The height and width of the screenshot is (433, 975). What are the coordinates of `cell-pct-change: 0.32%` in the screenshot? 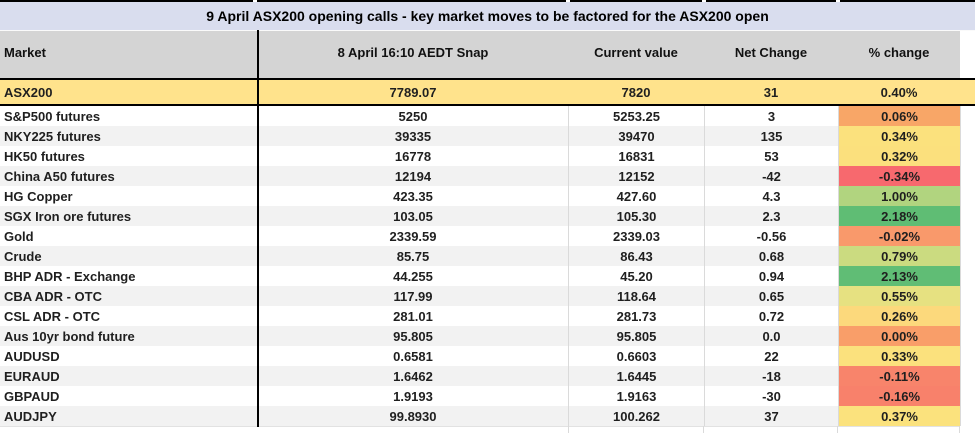 It's located at (899, 156).